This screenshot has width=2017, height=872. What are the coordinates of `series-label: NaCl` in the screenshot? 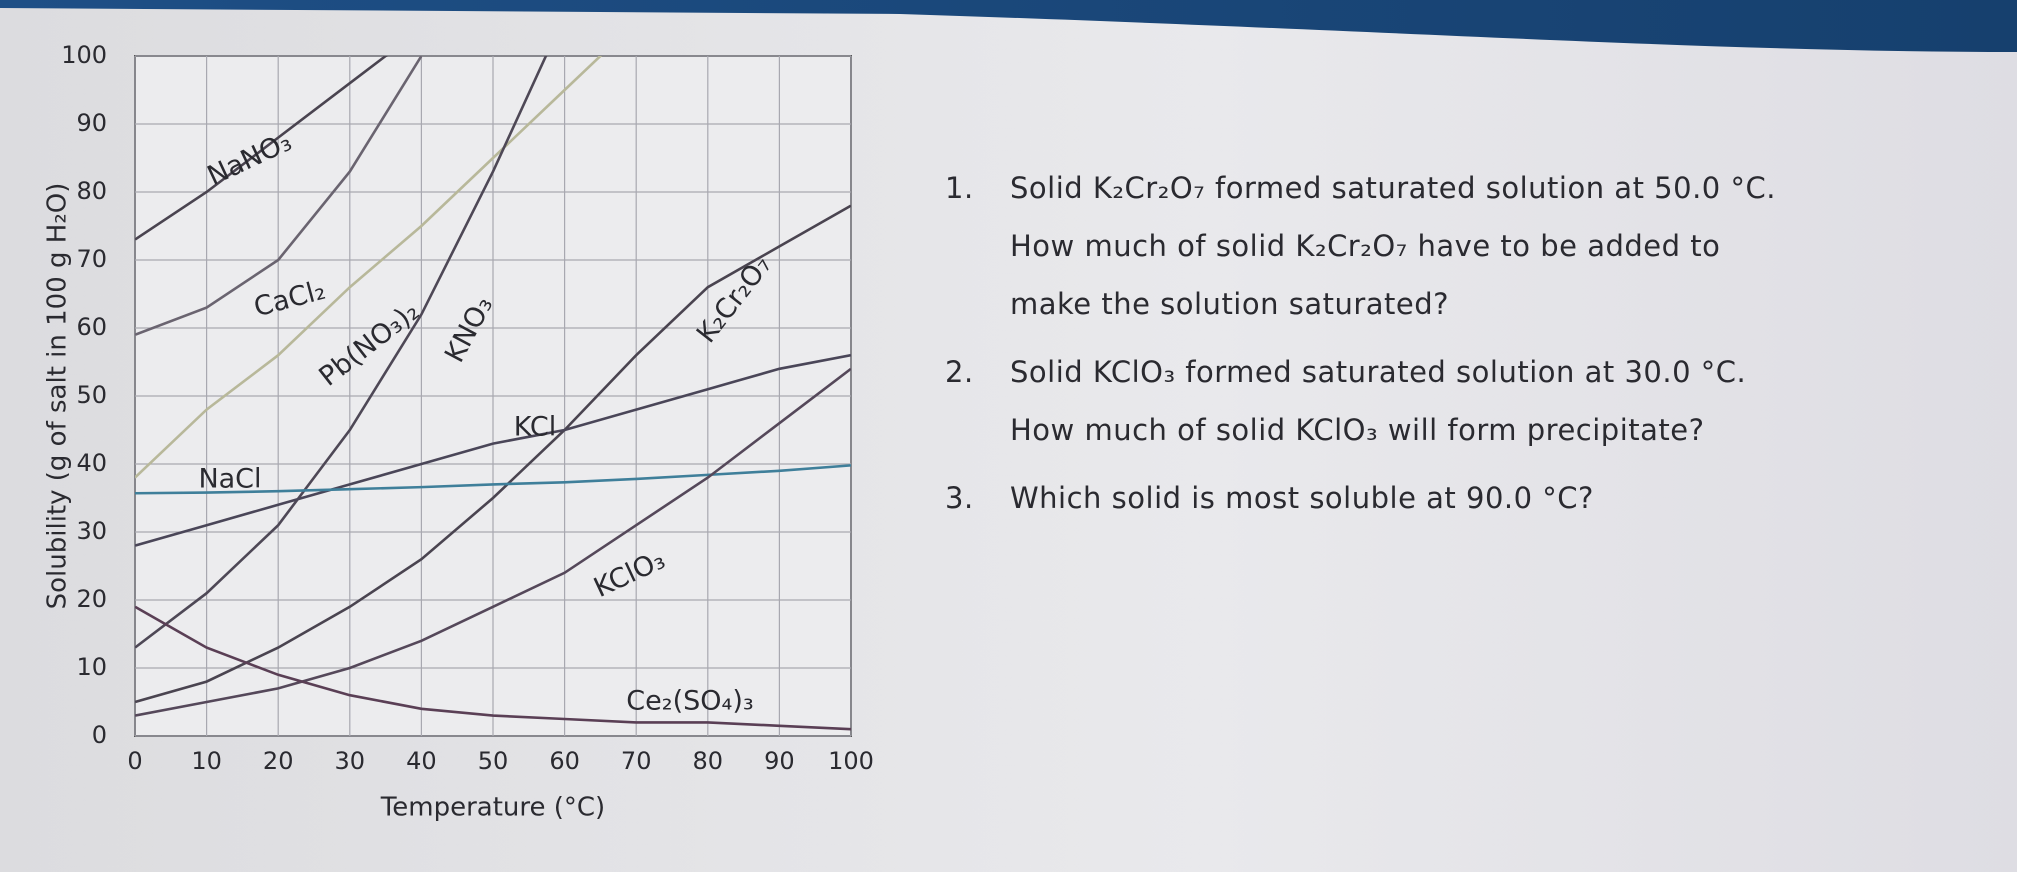 It's located at (229, 479).